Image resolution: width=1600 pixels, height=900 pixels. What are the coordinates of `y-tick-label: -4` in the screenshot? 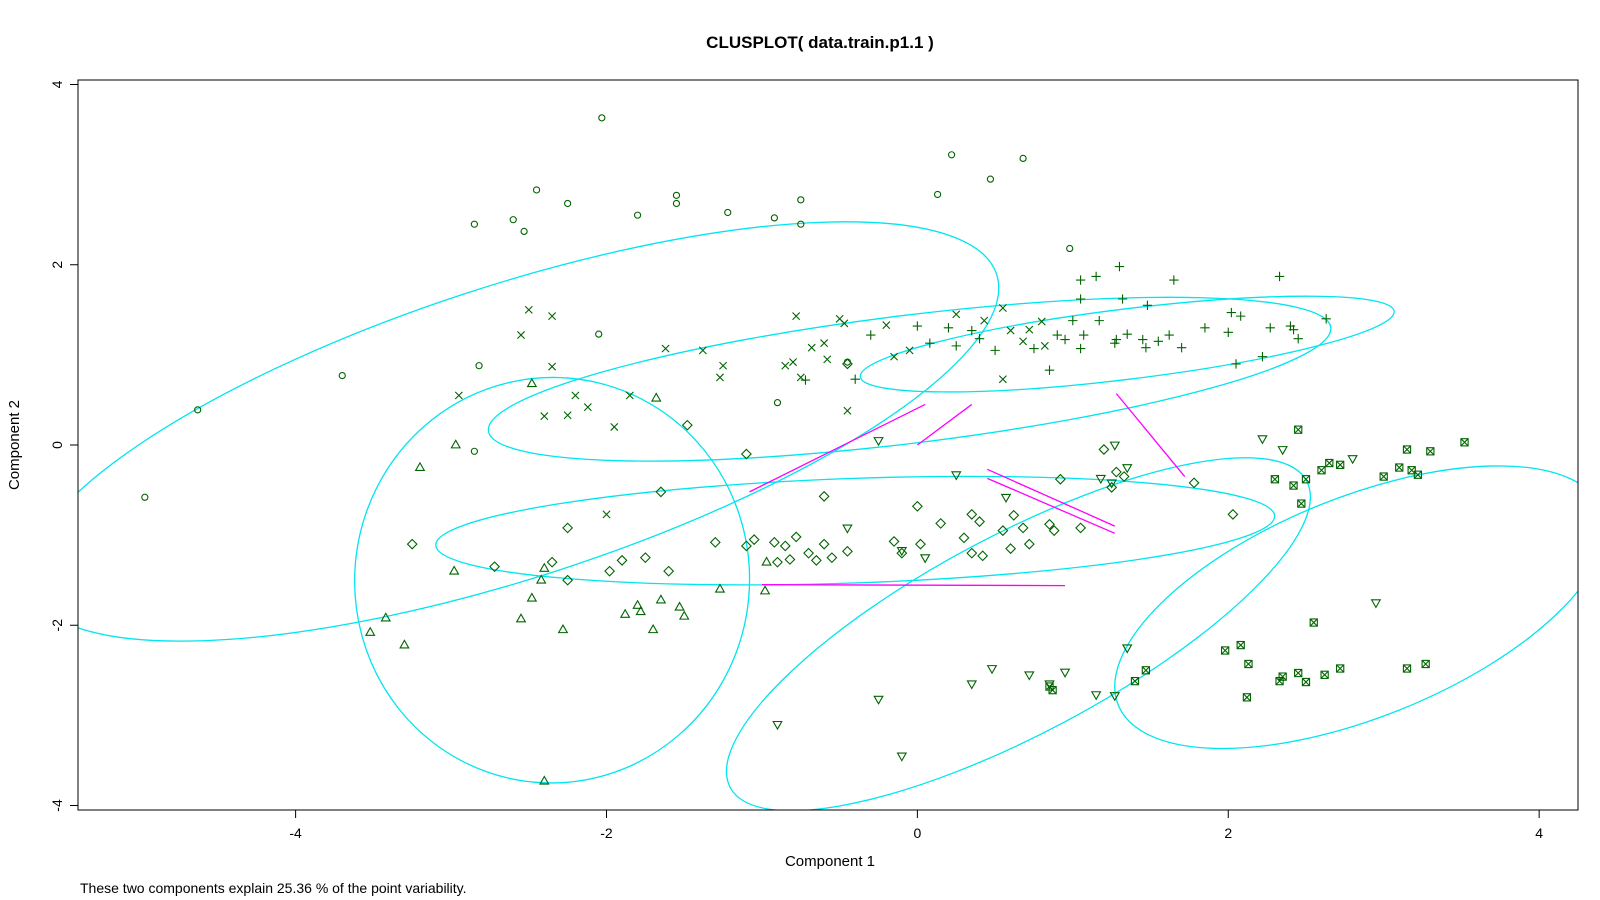 It's located at (57, 805).